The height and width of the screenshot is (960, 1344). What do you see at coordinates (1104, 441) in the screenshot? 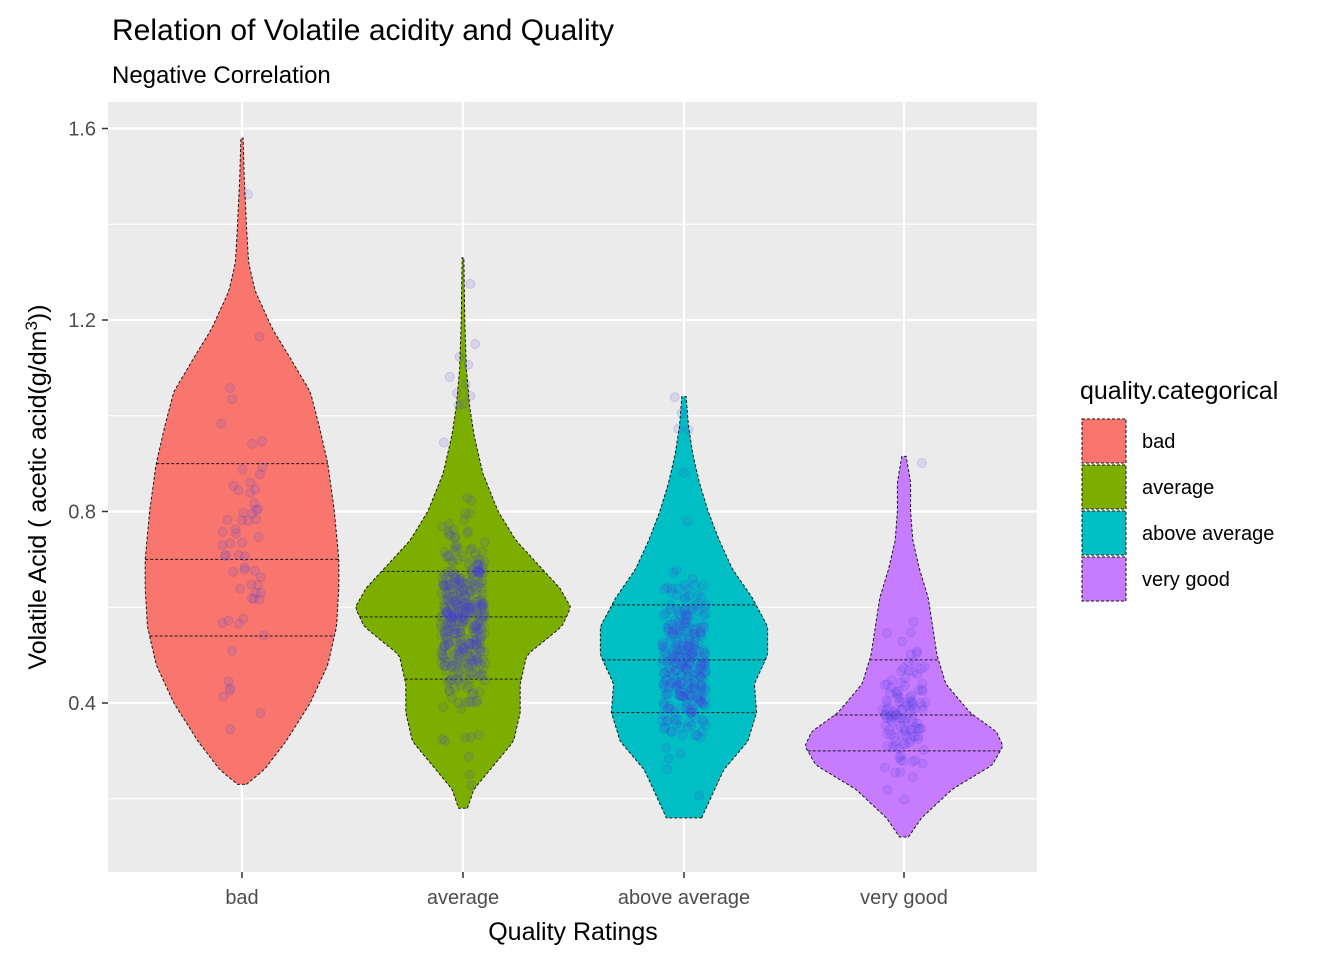
I see `legend-swatch` at bounding box center [1104, 441].